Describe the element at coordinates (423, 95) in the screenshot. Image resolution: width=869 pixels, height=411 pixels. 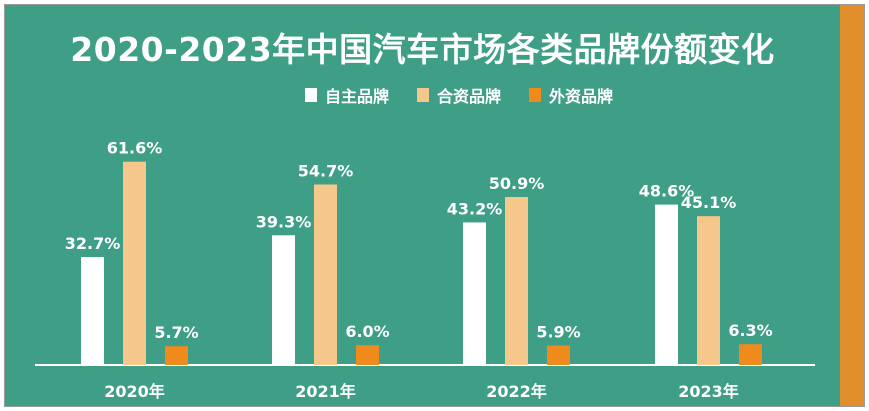
I see `legend-swatch-joint-venture` at that location.